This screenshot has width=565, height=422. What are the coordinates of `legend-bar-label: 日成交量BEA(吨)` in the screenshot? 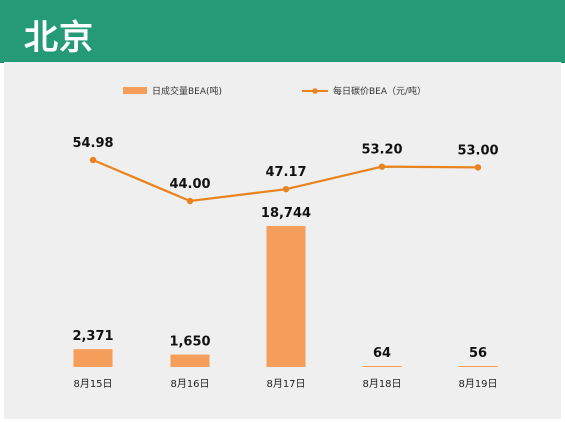 It's located at (187, 91).